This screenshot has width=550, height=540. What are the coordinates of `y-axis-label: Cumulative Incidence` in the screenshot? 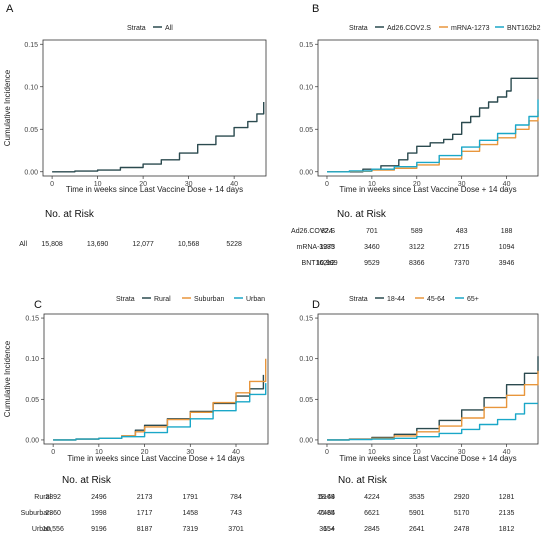 It's located at (7, 378).